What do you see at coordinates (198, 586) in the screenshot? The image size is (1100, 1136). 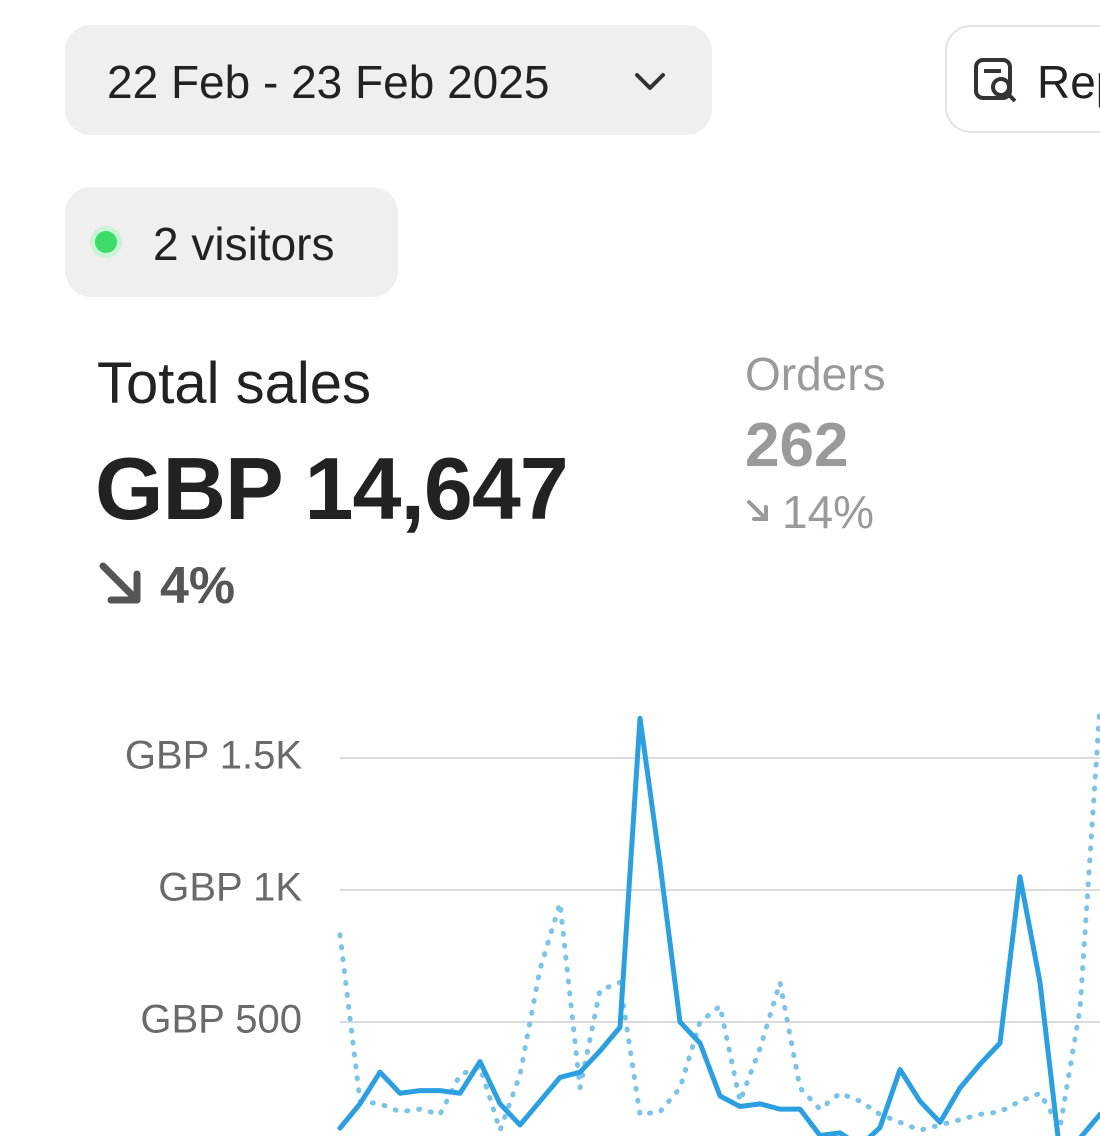 I see `total-sales-change: 4%` at bounding box center [198, 586].